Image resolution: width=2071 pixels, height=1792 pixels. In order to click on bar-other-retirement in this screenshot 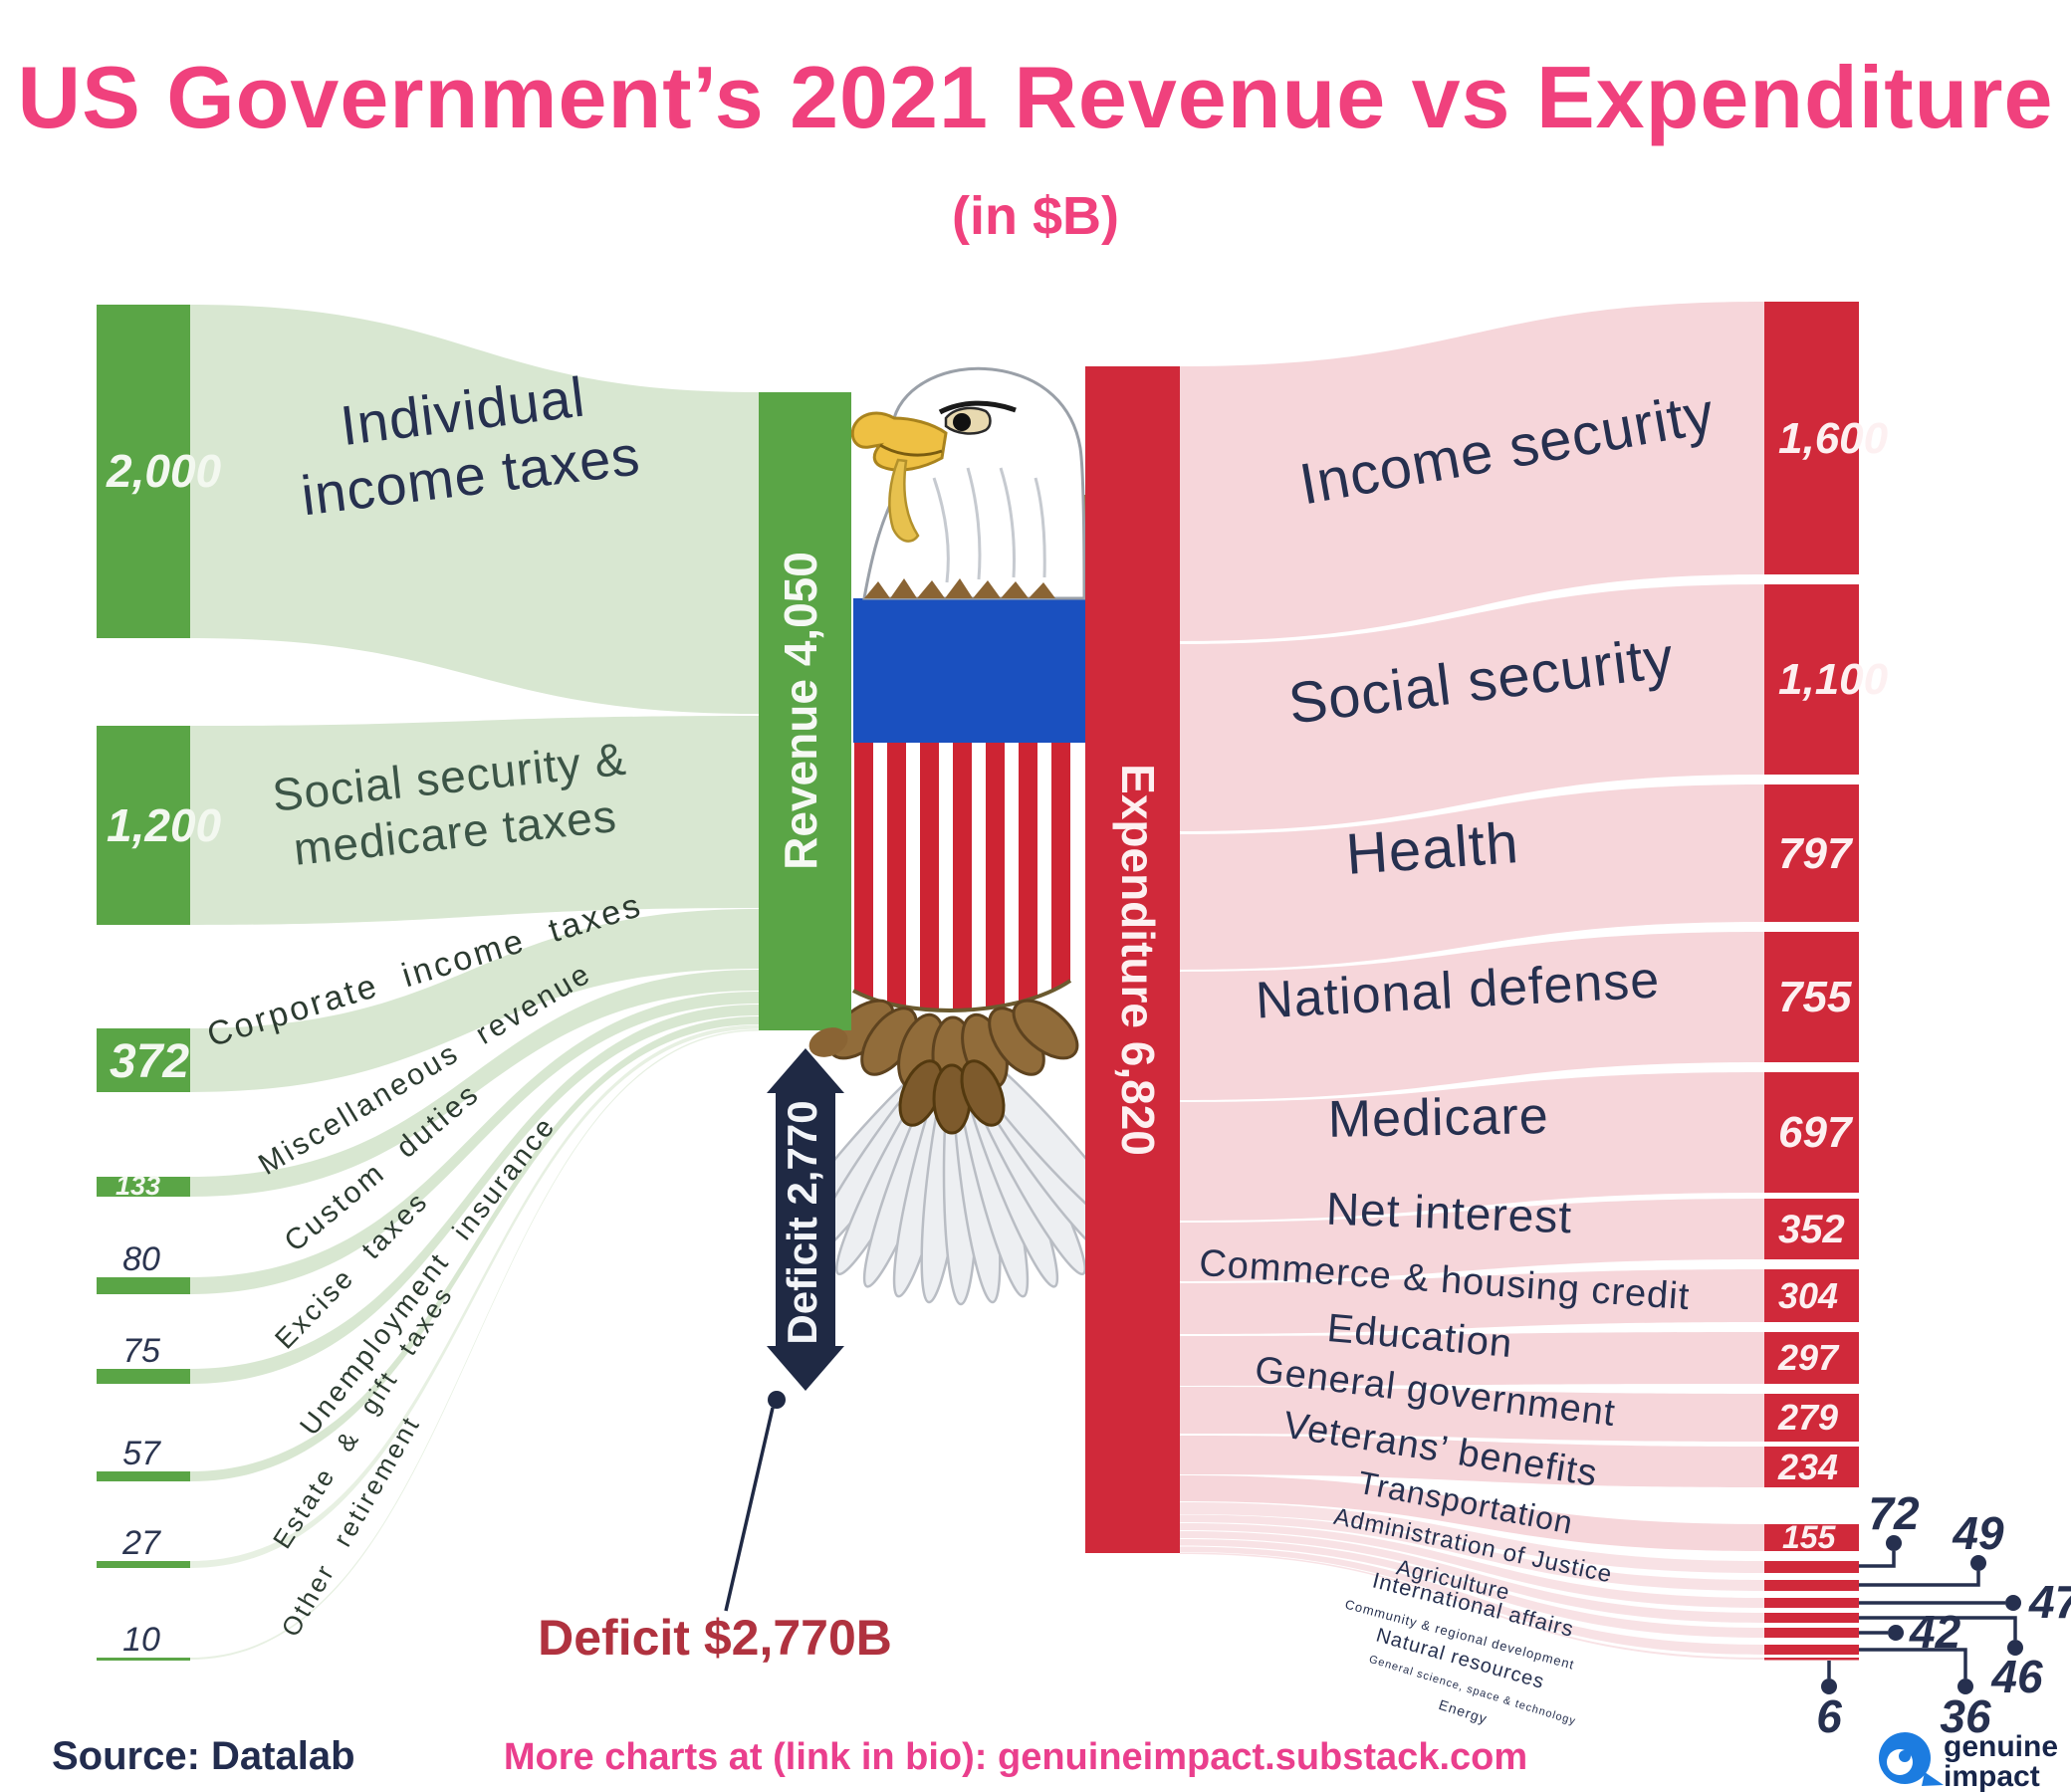, I will do `click(144, 1660)`.